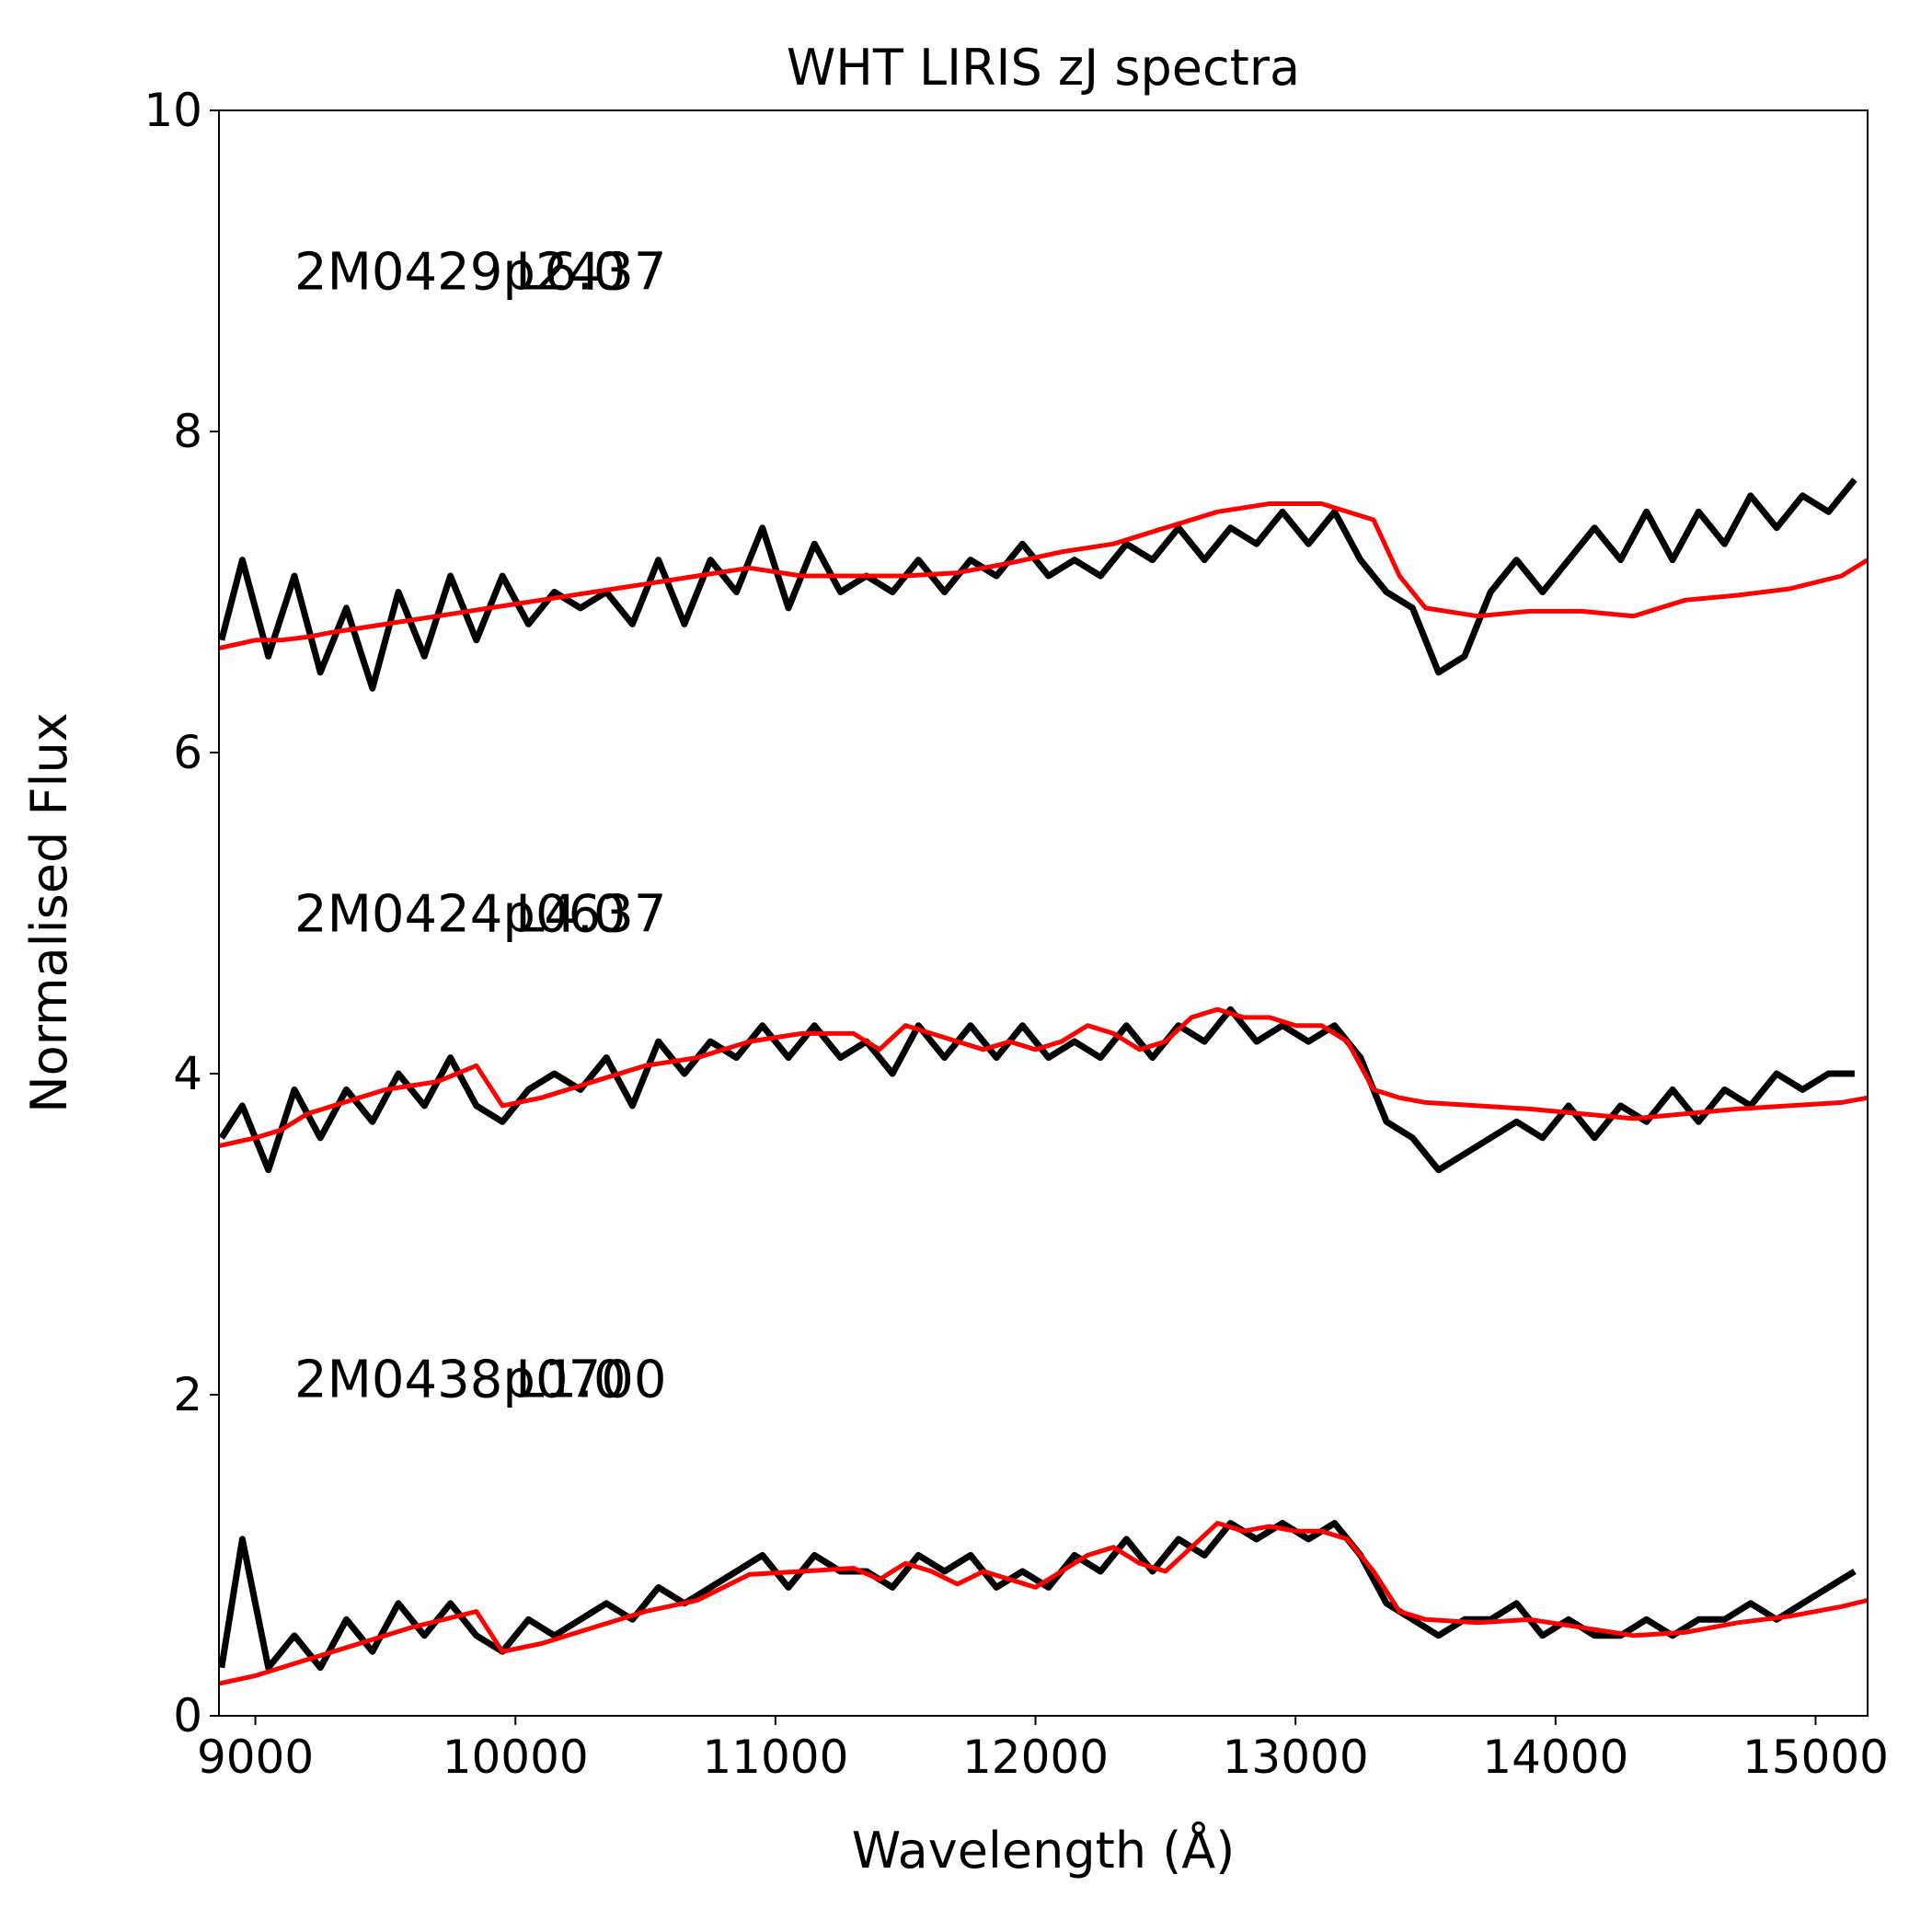  I want to click on y-tick-label: 0, so click(187, 1715).